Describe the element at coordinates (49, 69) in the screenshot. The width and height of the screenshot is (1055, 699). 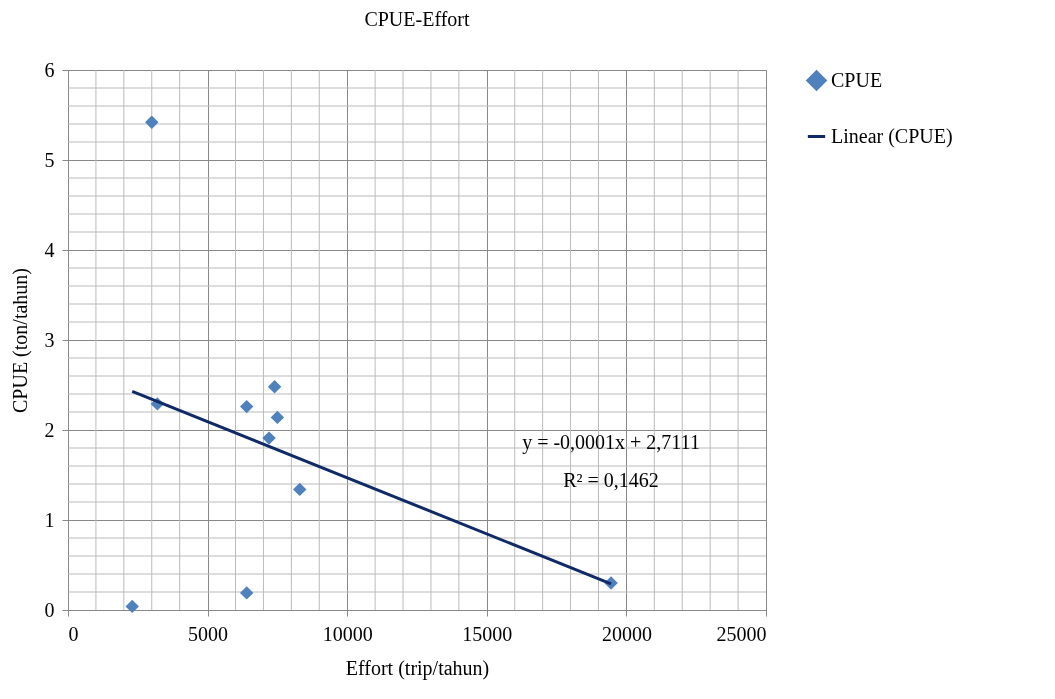
I see `y-tick-label: 6` at that location.